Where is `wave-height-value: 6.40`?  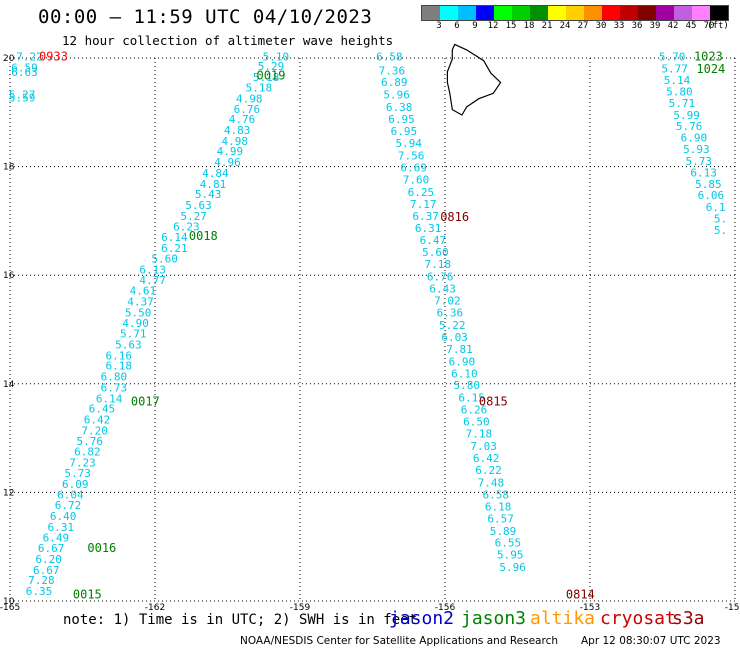
wave-height-value: 6.40 is located at coordinates (63, 516).